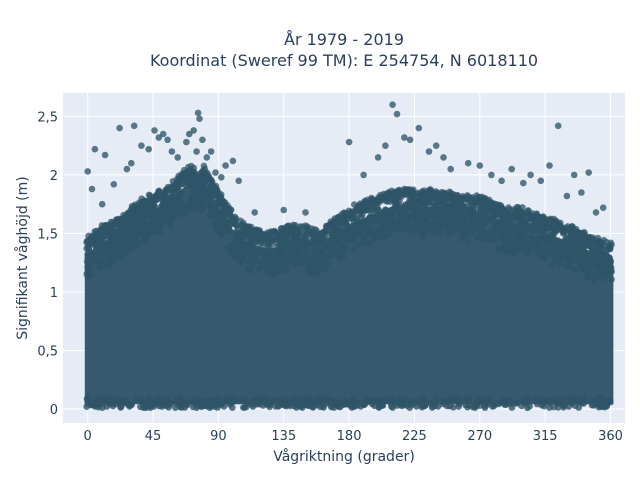  I want to click on x-tick-label: 135, so click(283, 436).